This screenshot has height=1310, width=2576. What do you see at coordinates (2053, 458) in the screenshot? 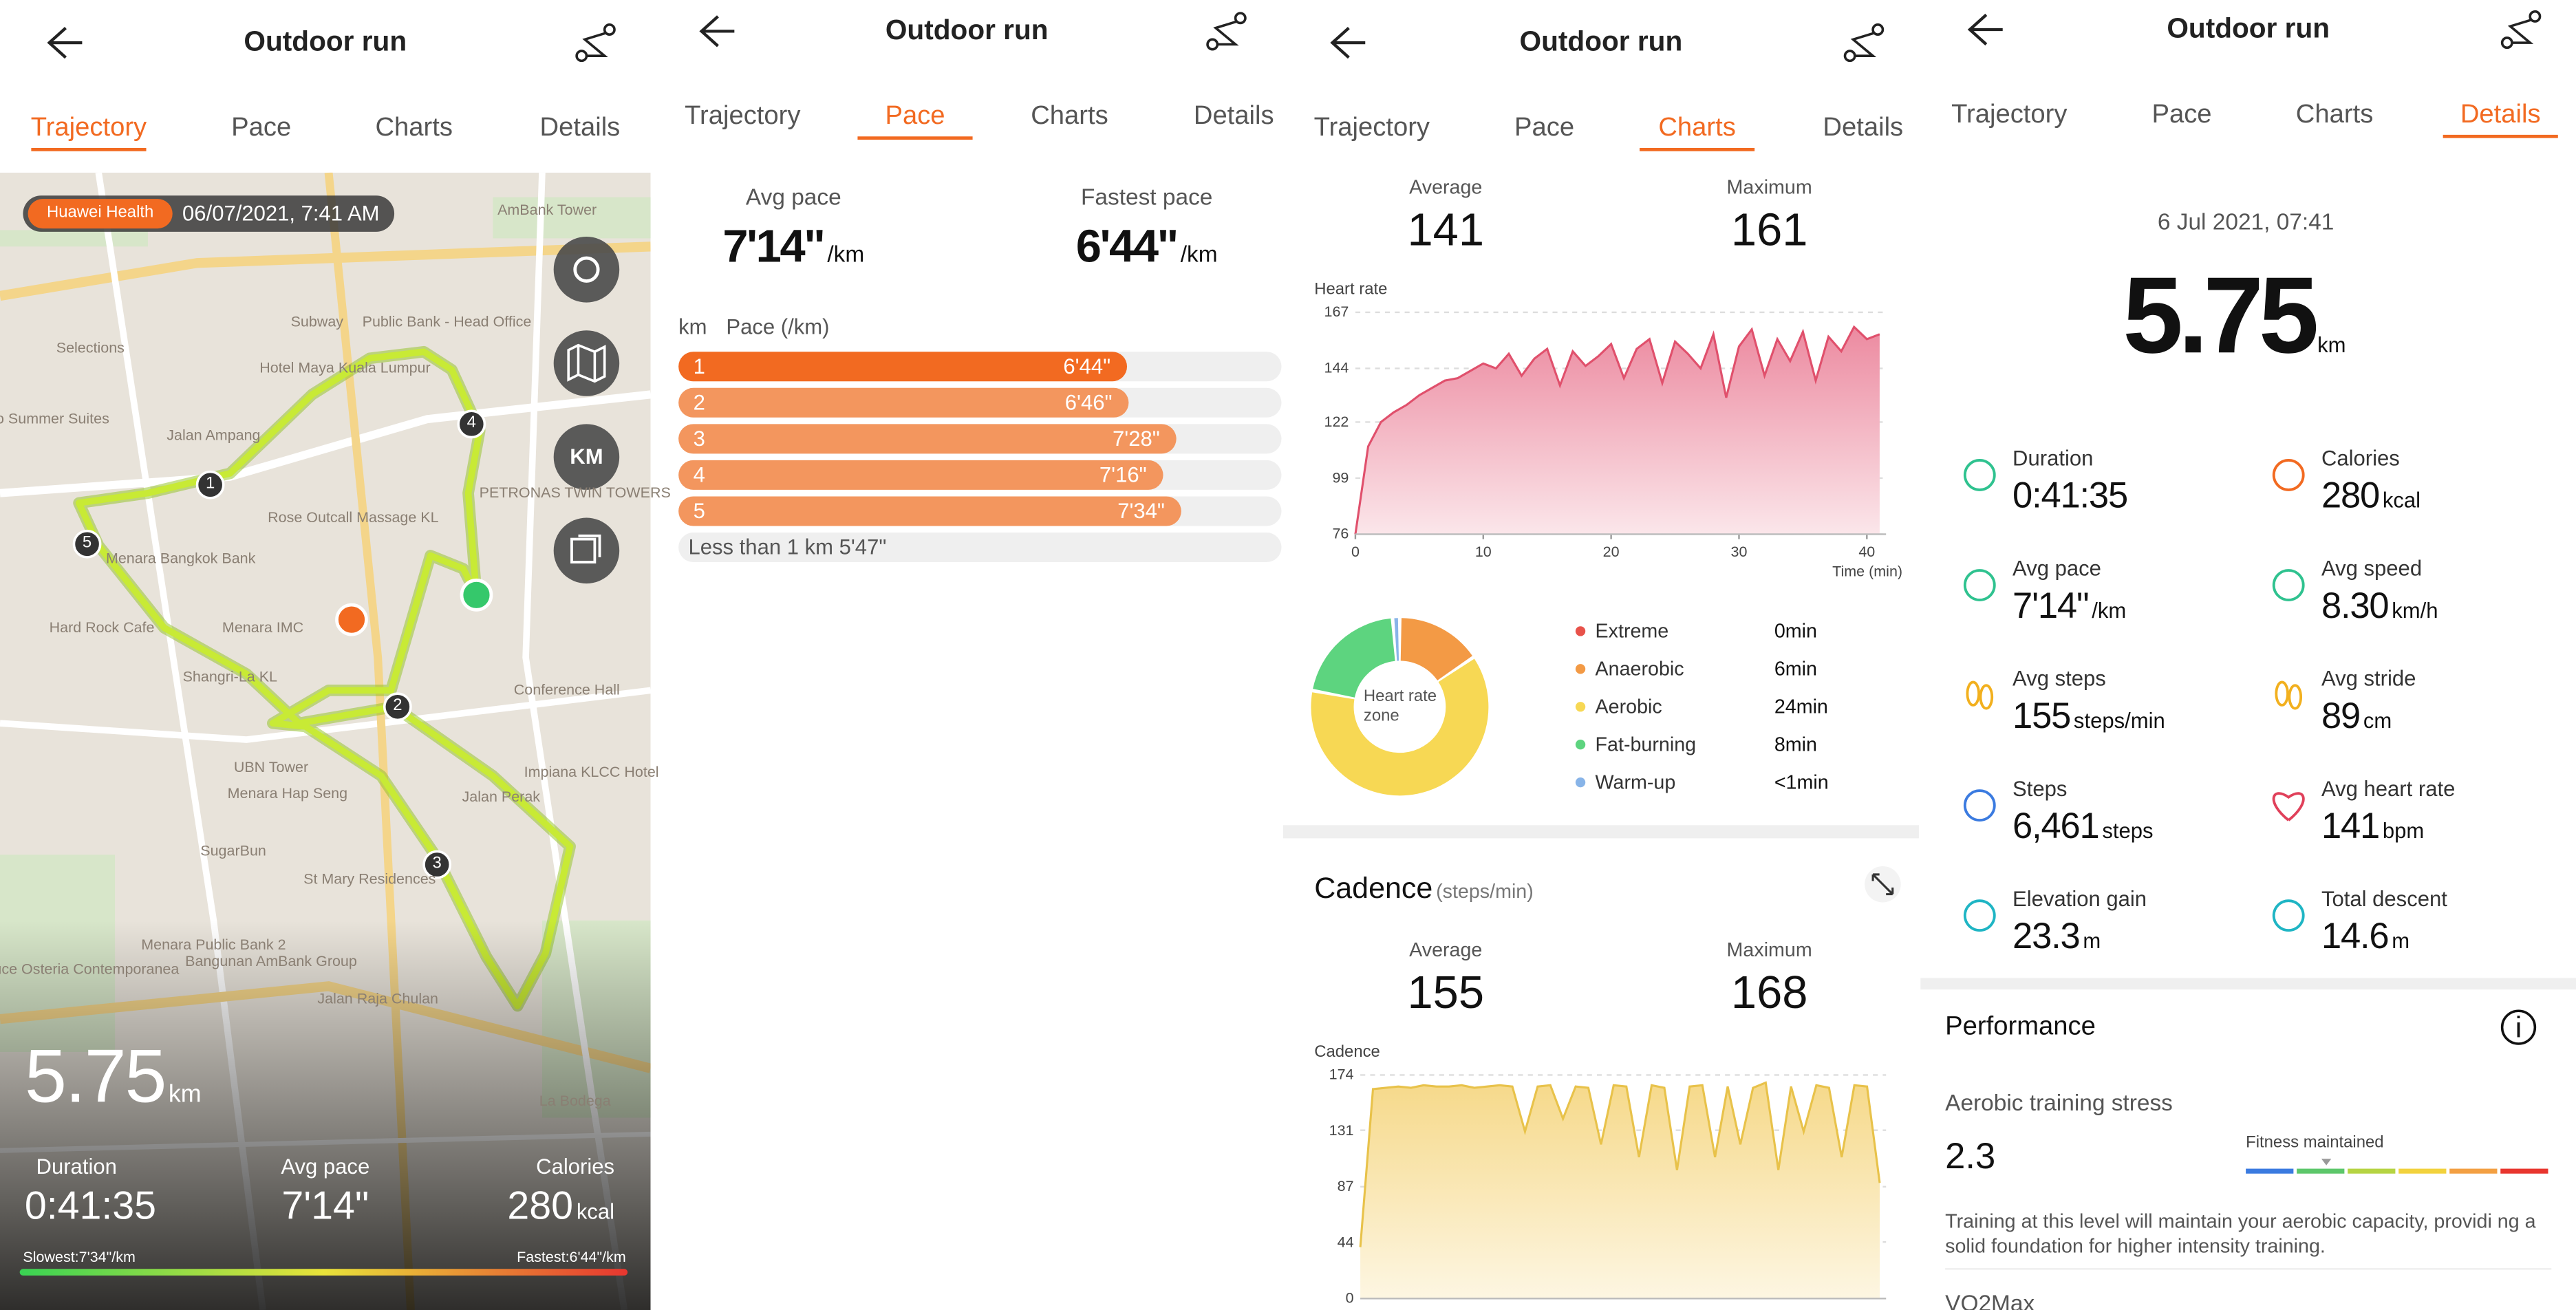
I see `metric-label: Duration` at bounding box center [2053, 458].